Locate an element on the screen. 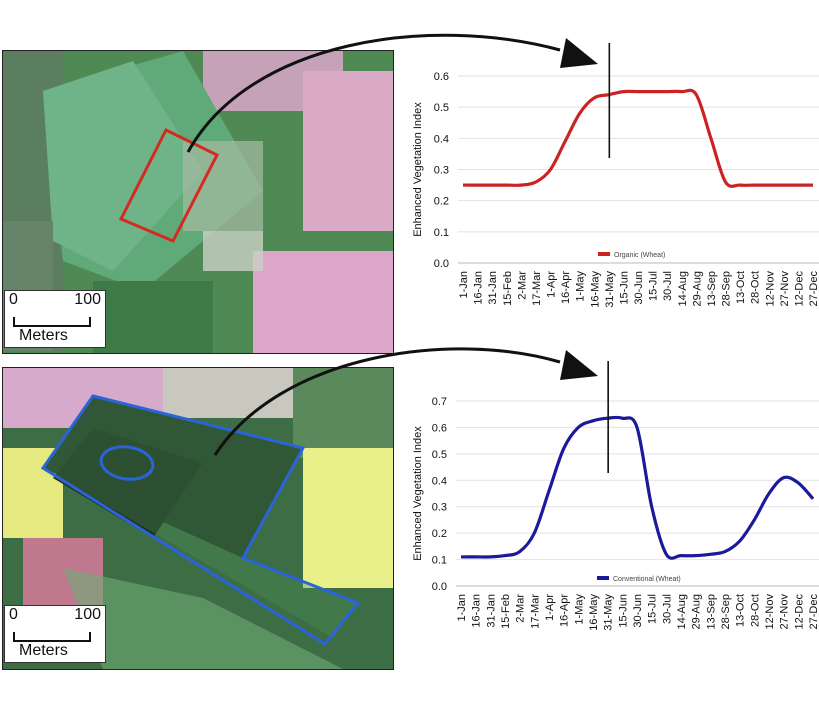 This screenshot has height=709, width=819. legend-label: Organic (Wheat) is located at coordinates (639, 255).